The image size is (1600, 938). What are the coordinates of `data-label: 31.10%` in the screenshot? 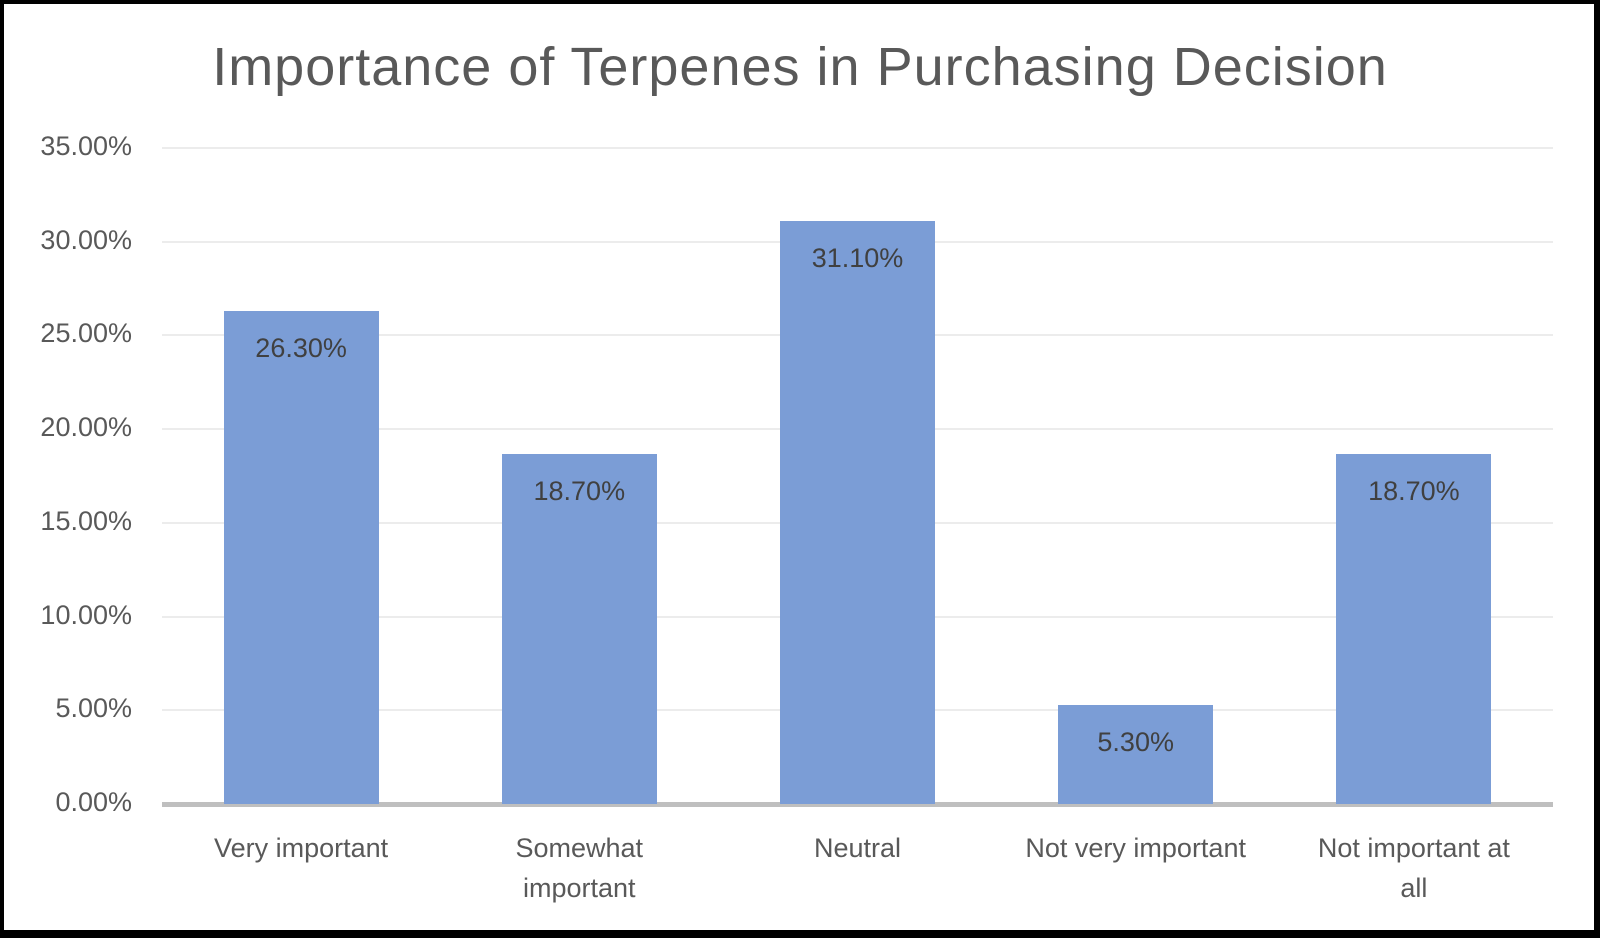 It's located at (857, 258).